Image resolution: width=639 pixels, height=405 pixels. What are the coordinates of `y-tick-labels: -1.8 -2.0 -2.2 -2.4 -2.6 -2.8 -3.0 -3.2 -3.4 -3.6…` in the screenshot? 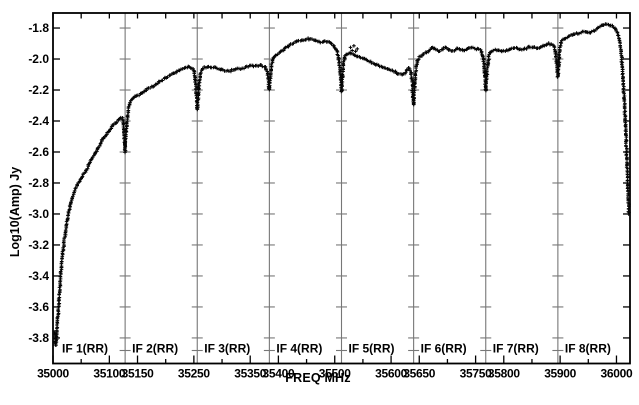 It's located at (38, 183).